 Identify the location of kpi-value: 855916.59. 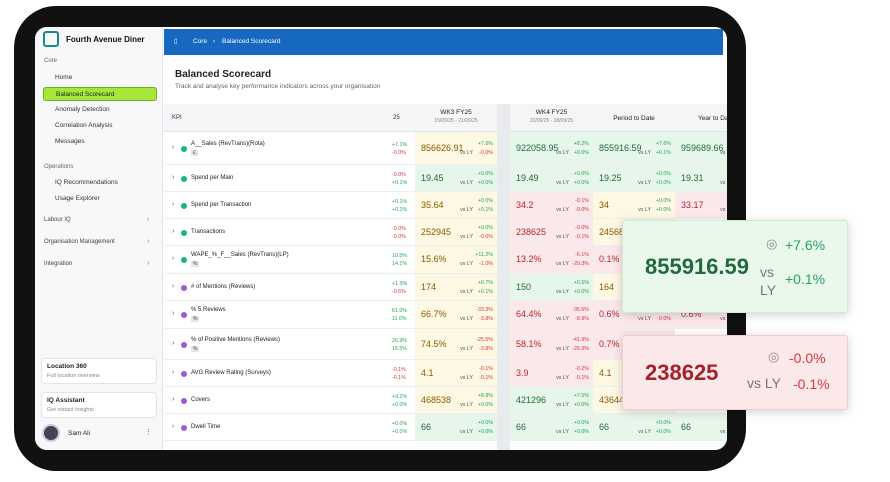
(620, 147).